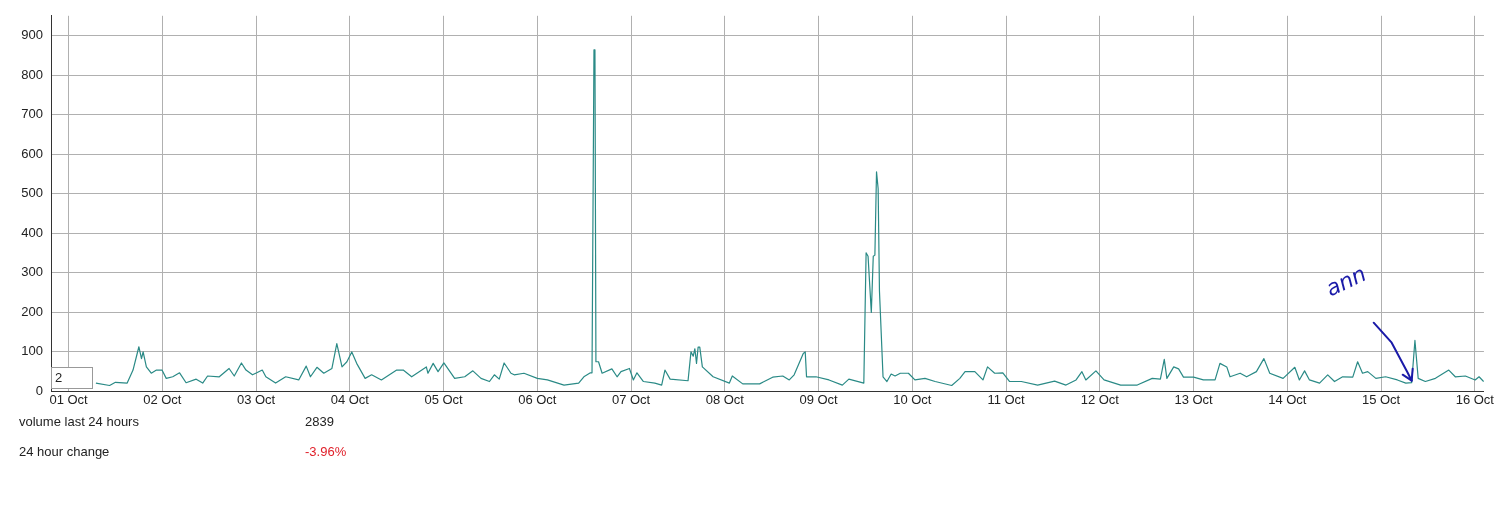 The height and width of the screenshot is (509, 1496). I want to click on text: 2839, so click(319, 421).